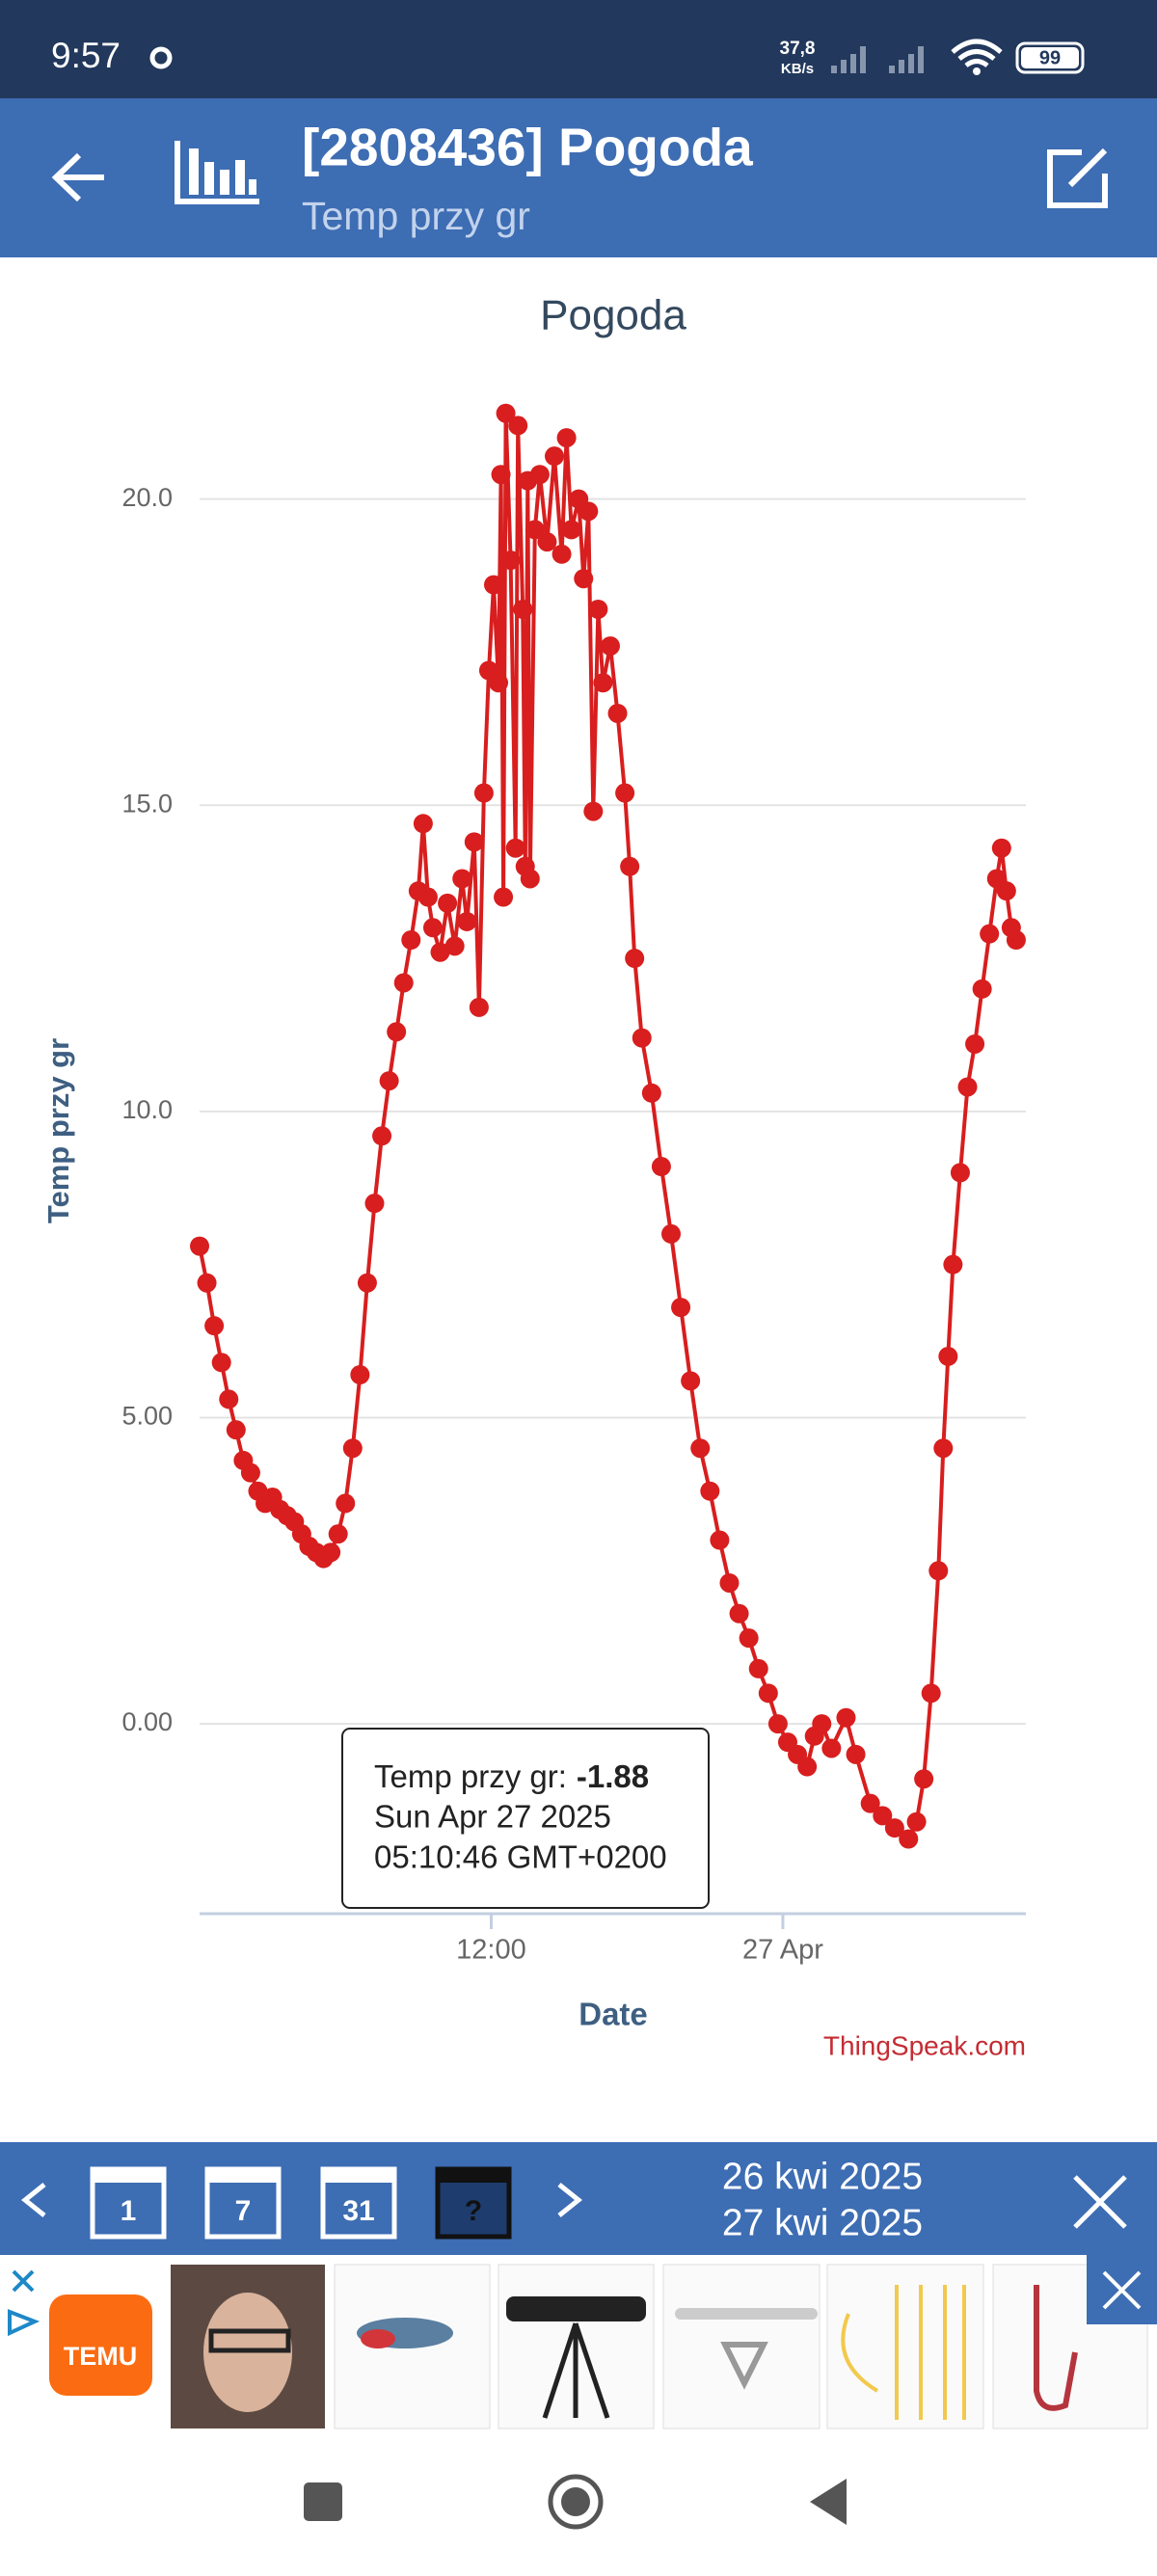  I want to click on calendar-buttons: 1 7 31?, so click(301, 2203).